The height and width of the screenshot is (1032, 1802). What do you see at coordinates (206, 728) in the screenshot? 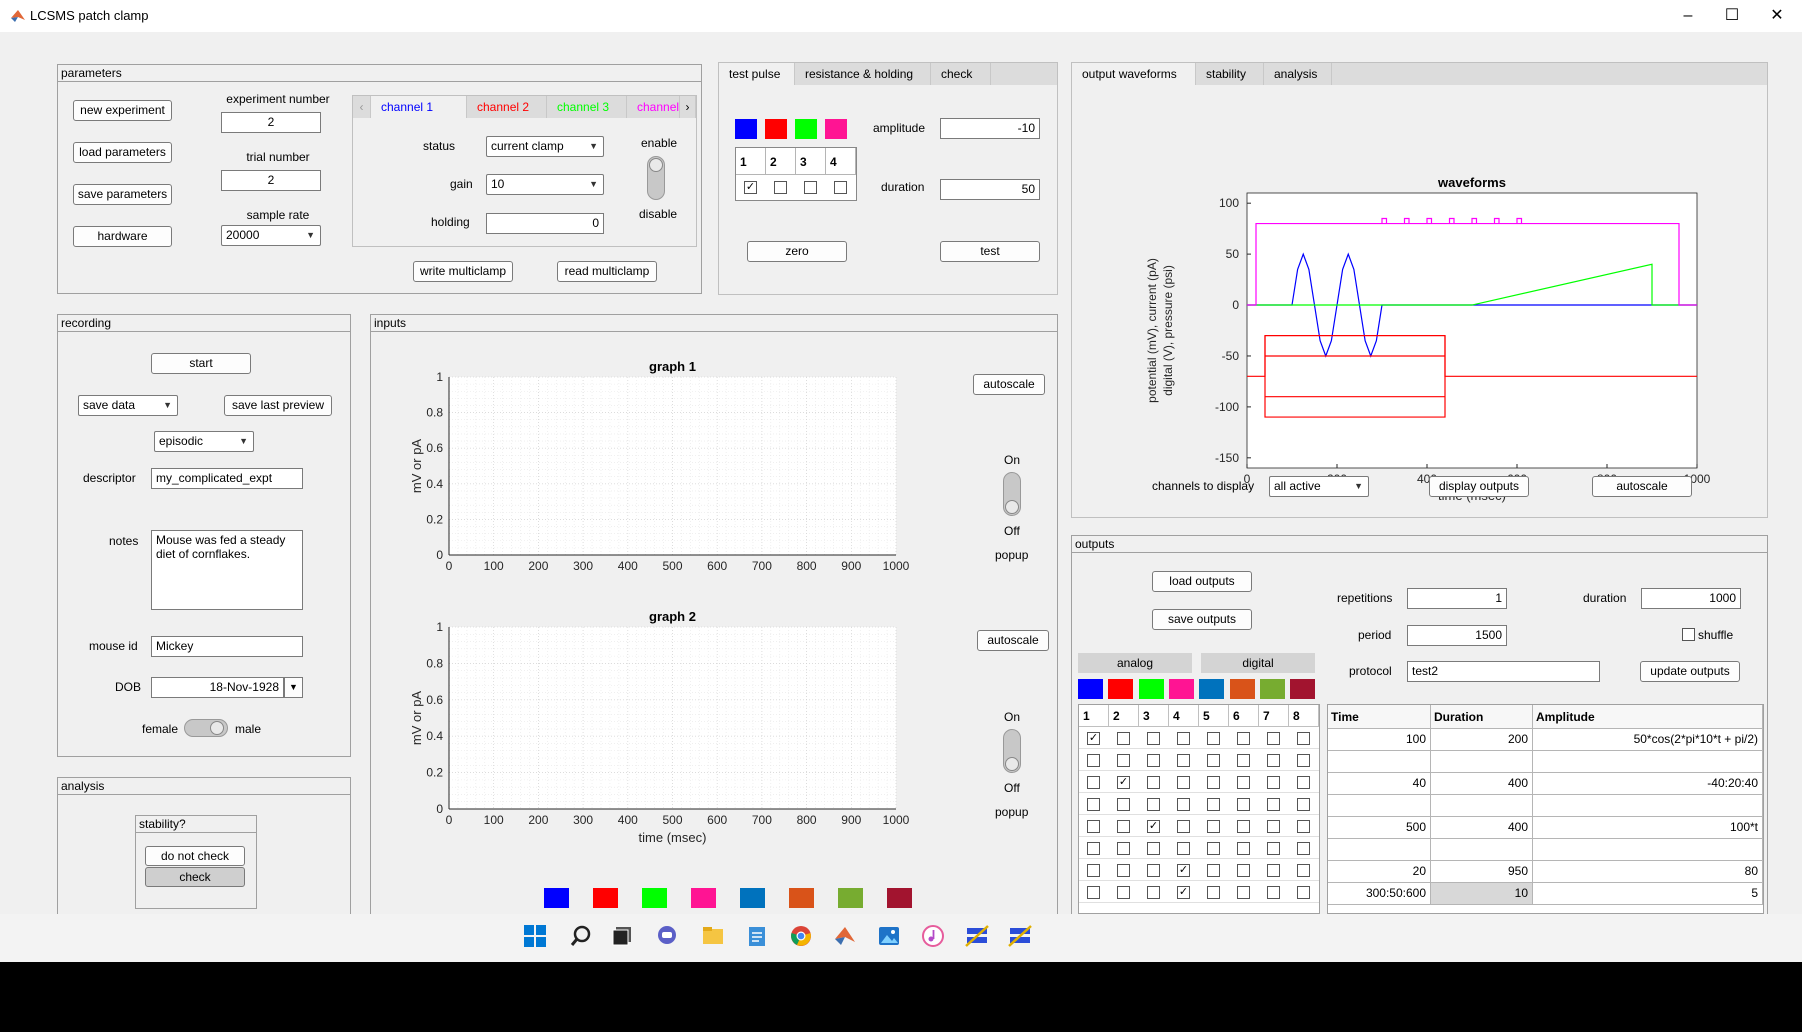
I see `sex-toggle` at bounding box center [206, 728].